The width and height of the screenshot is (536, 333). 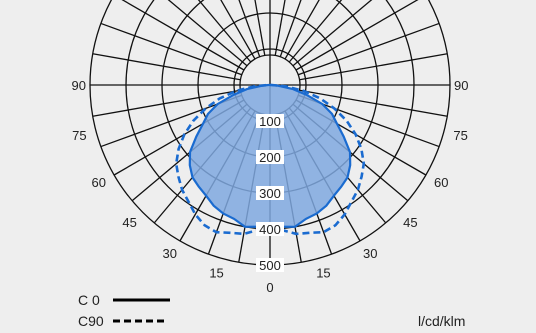 What do you see at coordinates (410, 222) in the screenshot?
I see `angle-label-right-45: 45` at bounding box center [410, 222].